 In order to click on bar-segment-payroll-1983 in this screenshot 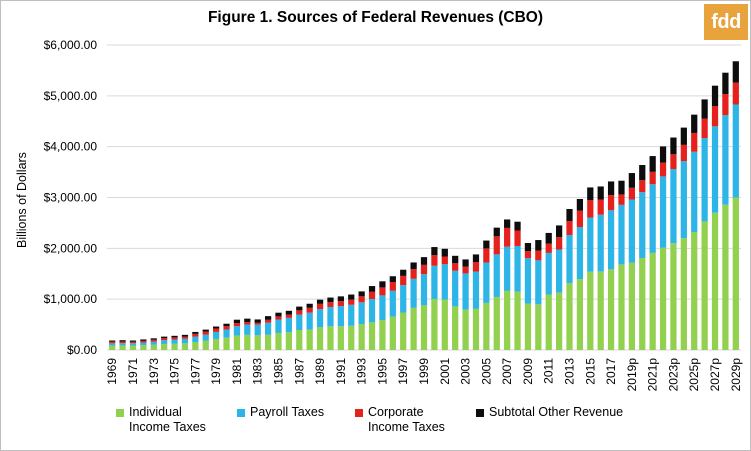, I will do `click(257, 330)`.